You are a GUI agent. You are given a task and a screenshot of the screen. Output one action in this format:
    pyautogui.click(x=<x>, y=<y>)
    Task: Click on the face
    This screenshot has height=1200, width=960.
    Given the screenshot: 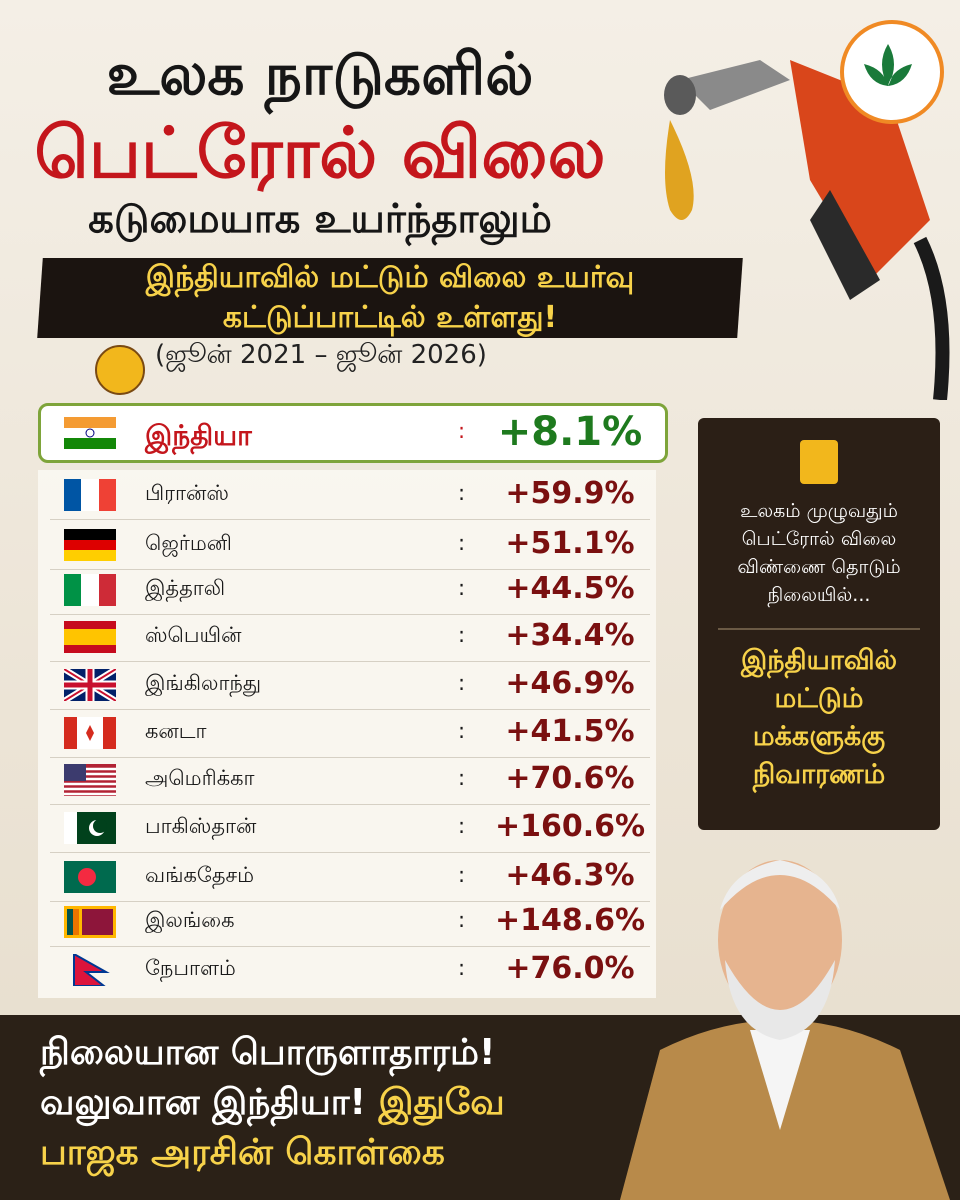 What is the action you would take?
    pyautogui.click(x=780, y=940)
    